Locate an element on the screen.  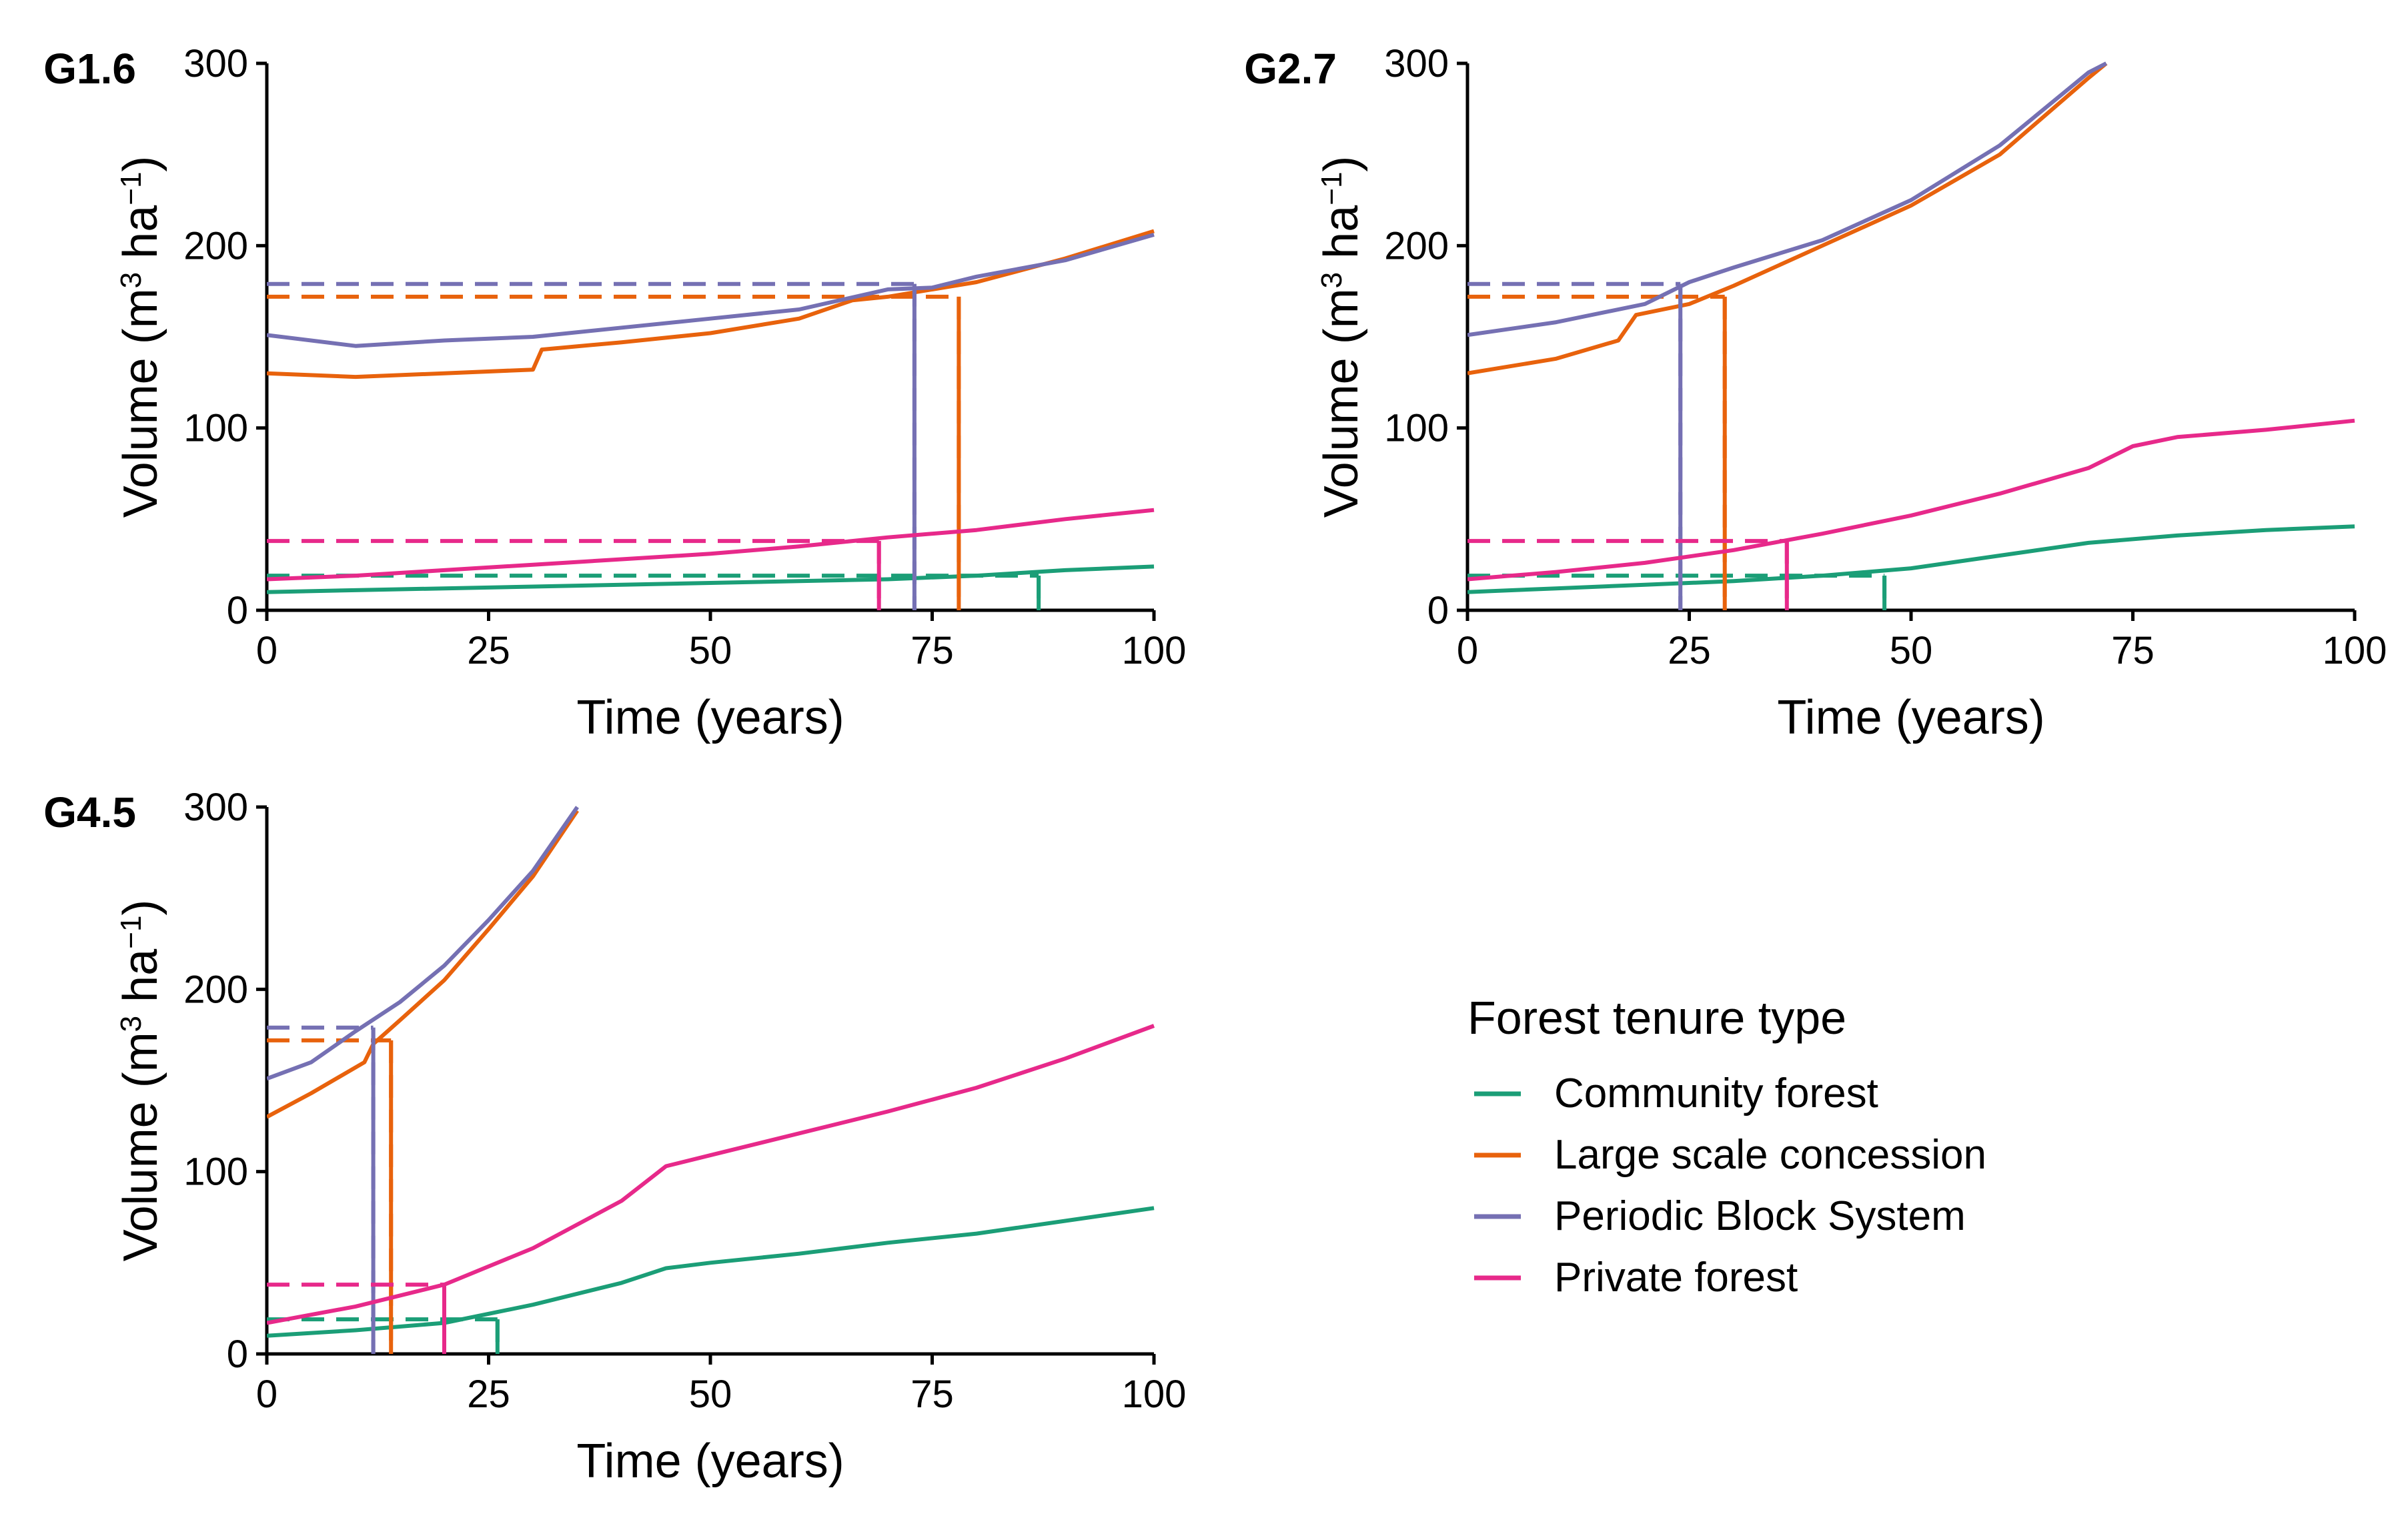
legend-item-periodic-block-system: Periodic Block System is located at coordinates (1720, 1216).